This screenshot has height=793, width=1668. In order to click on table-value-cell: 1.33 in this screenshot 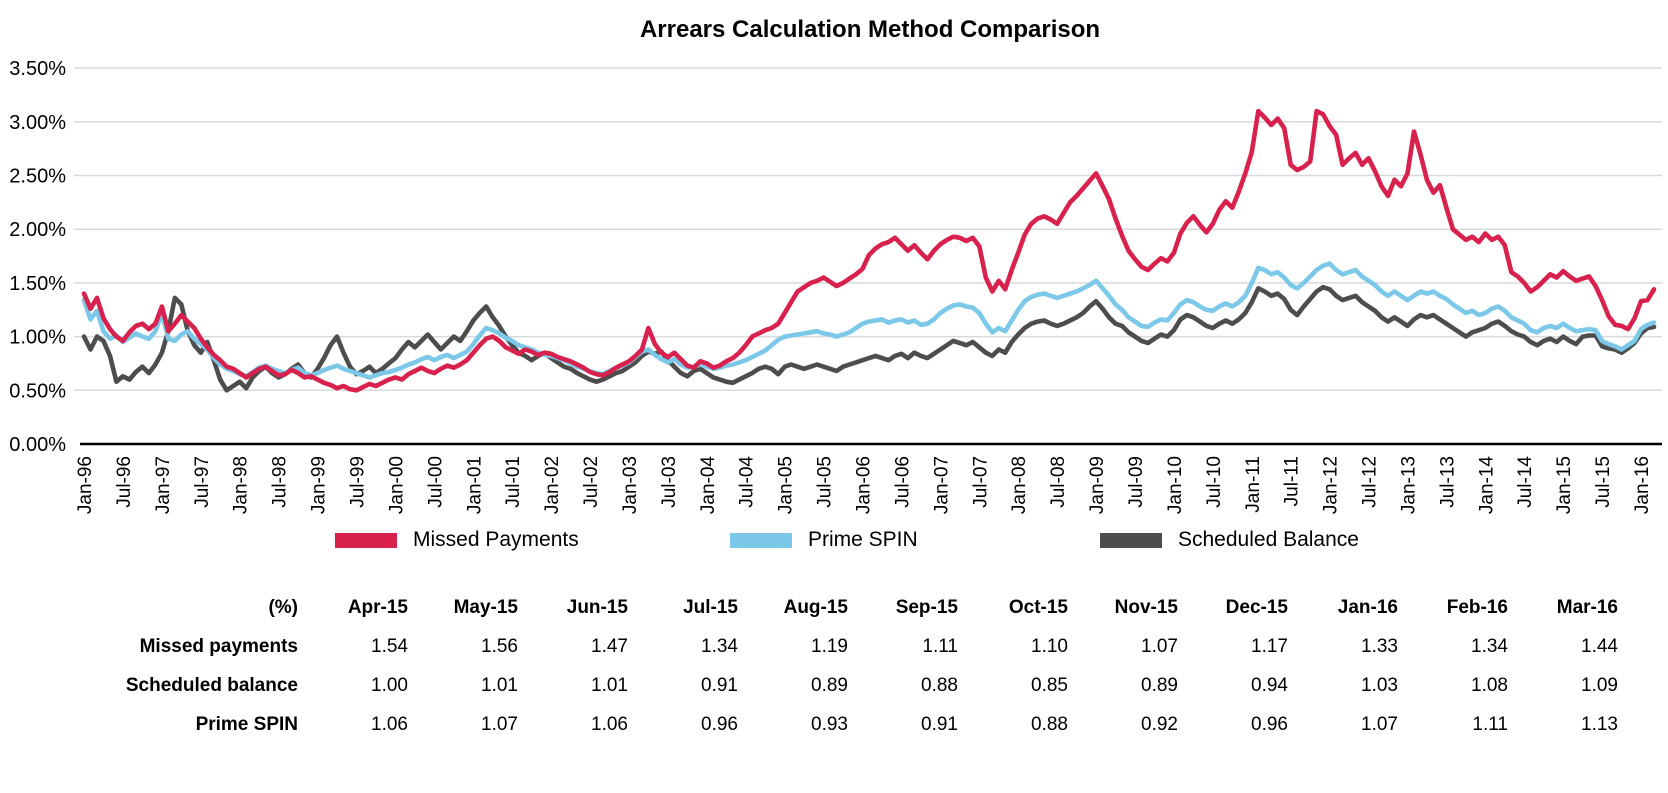, I will do `click(1379, 646)`.